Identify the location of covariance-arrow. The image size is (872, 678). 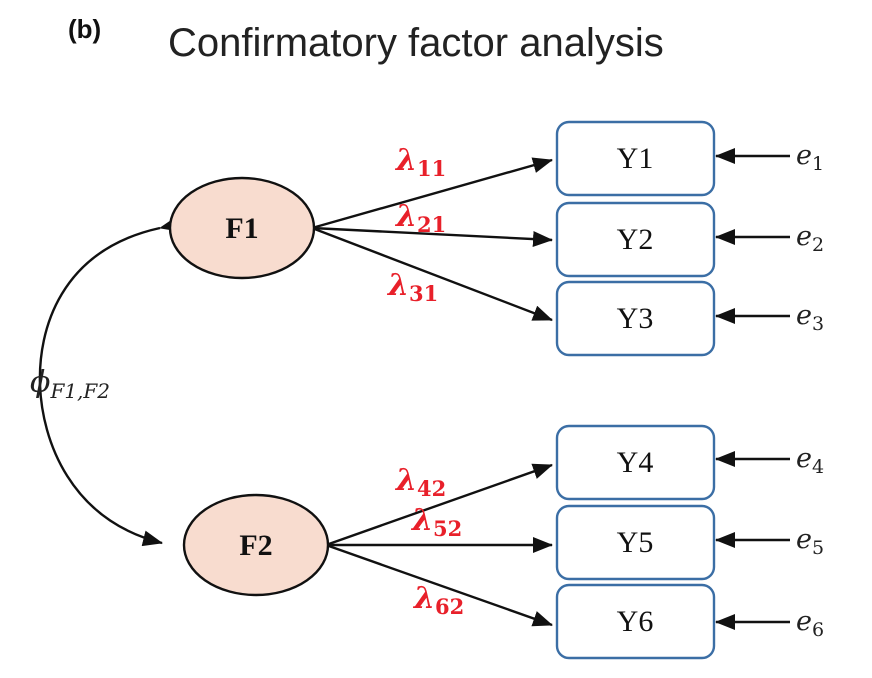
(109, 381).